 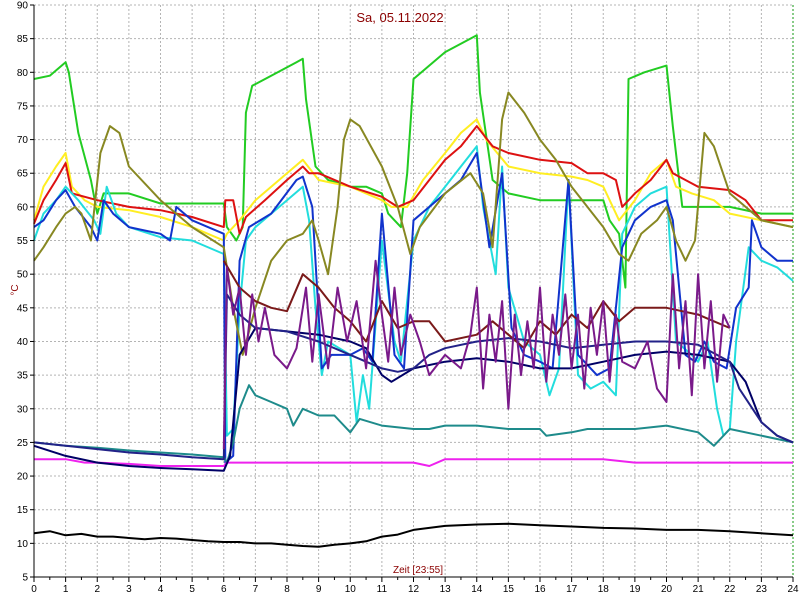 What do you see at coordinates (699, 589) in the screenshot?
I see `x-tick-label: 21` at bounding box center [699, 589].